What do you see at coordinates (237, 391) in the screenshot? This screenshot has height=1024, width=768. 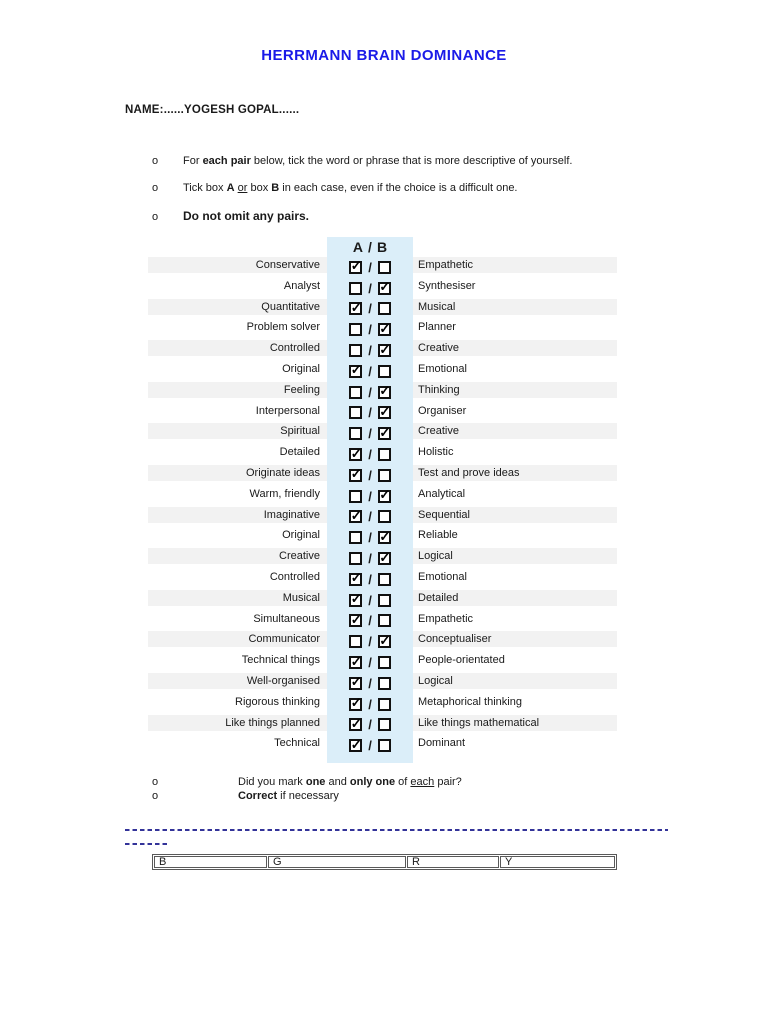 I see `option-a-label: Feeling` at bounding box center [237, 391].